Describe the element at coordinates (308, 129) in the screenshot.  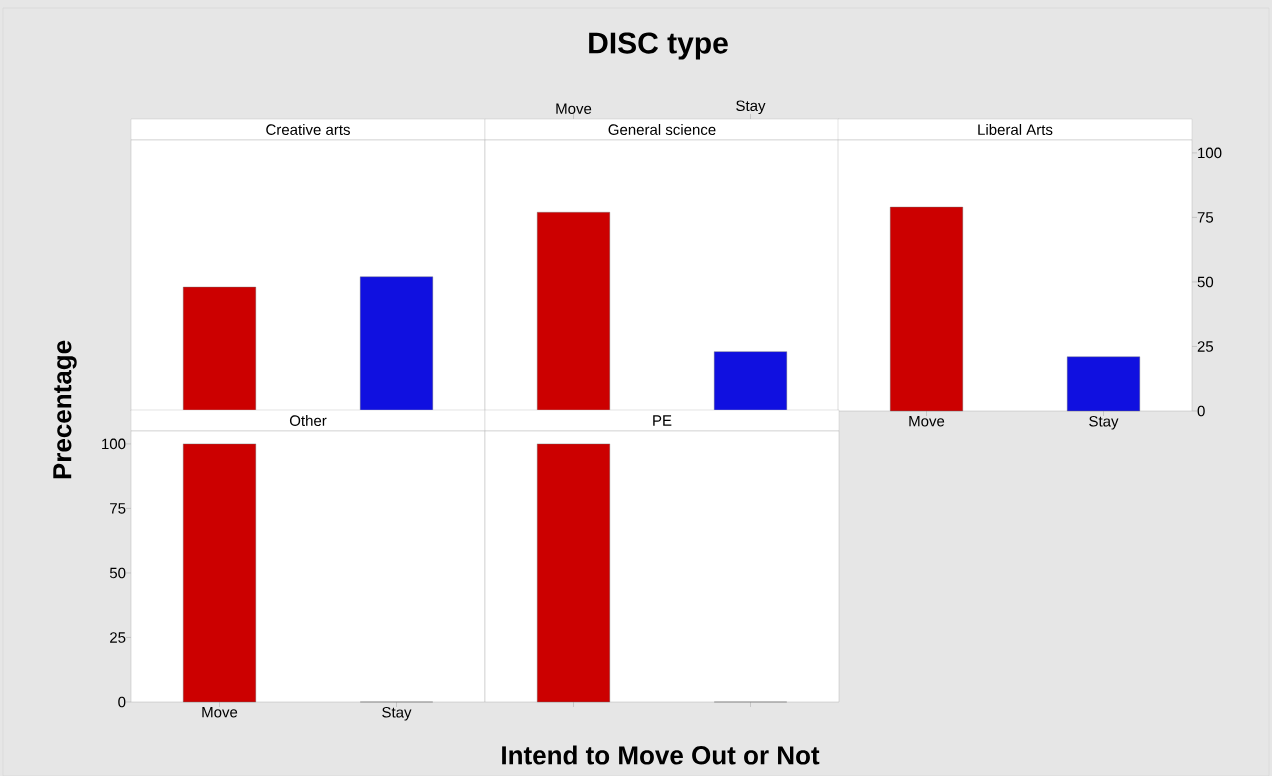
I see `chart-title: Creative arts` at that location.